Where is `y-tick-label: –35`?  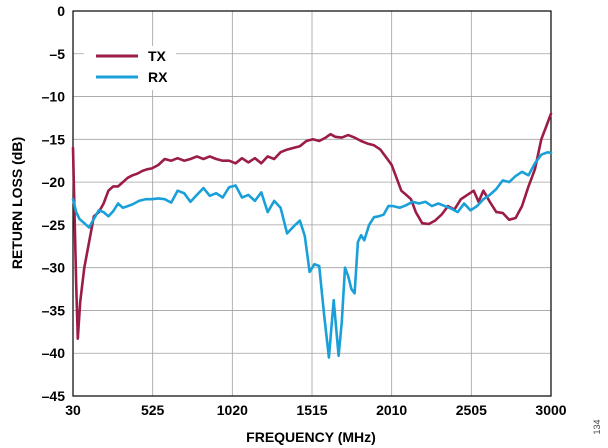 y-tick-label: –35 is located at coordinates (54, 310).